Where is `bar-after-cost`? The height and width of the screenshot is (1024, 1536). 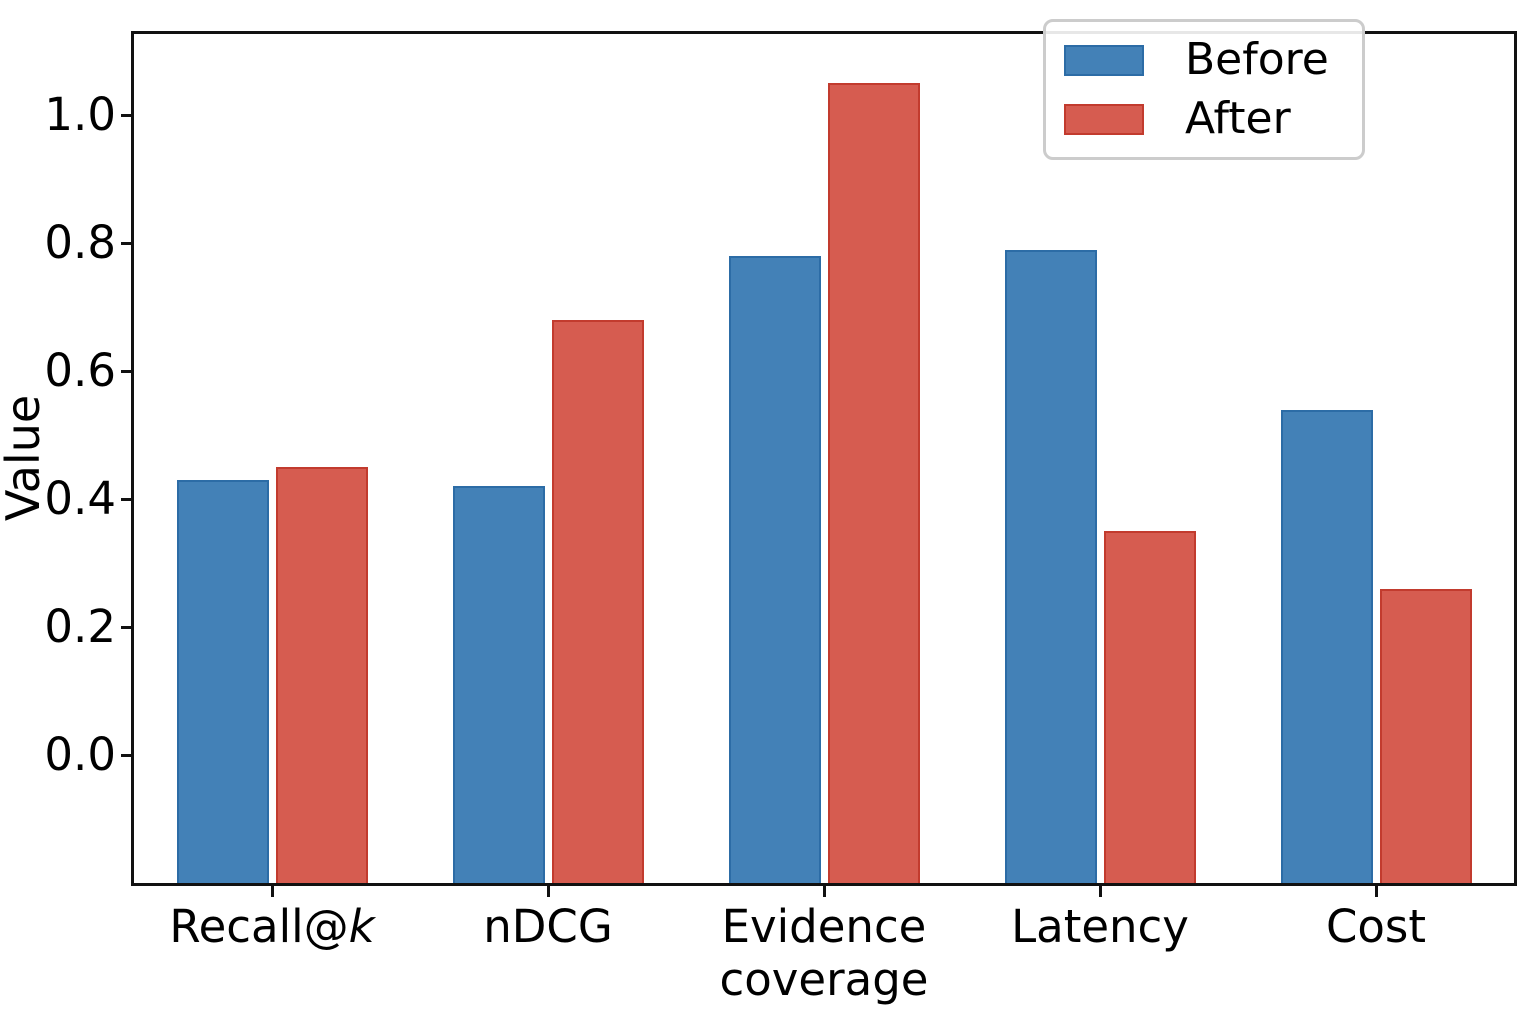 bar-after-cost is located at coordinates (1425, 735).